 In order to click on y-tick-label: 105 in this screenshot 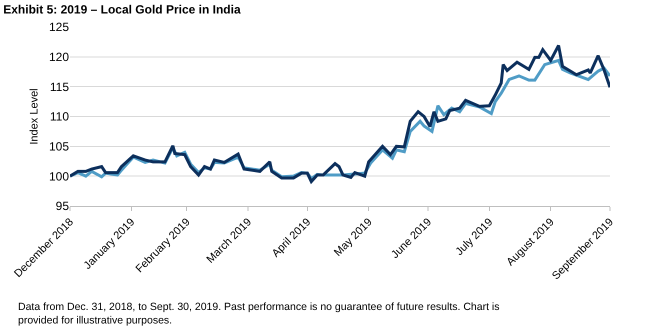, I will do `click(59, 147)`.